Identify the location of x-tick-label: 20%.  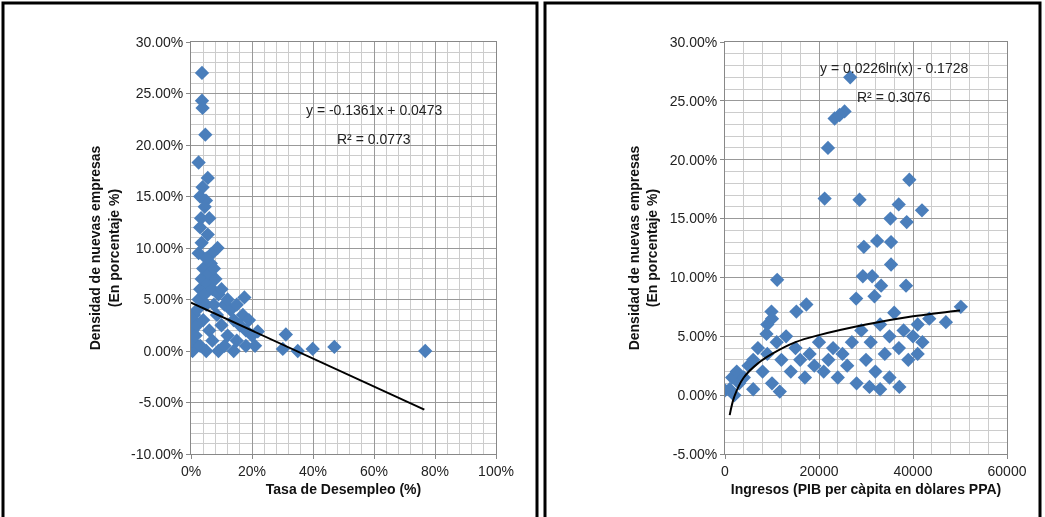
(252, 470).